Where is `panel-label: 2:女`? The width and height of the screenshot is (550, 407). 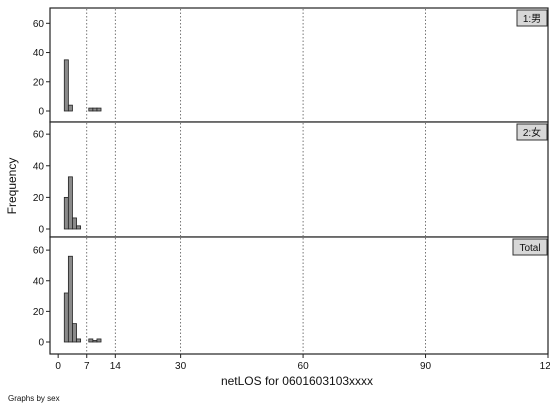 panel-label: 2:女 is located at coordinates (532, 132).